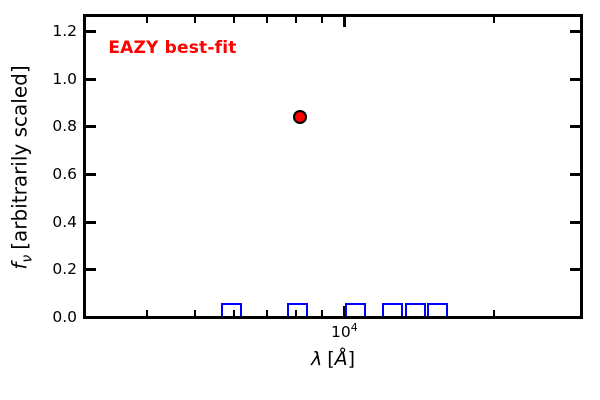 Image resolution: width=600 pixels, height=400 pixels. Describe the element at coordinates (64, 126) in the screenshot. I see `y-tick-label: 0.8` at that location.